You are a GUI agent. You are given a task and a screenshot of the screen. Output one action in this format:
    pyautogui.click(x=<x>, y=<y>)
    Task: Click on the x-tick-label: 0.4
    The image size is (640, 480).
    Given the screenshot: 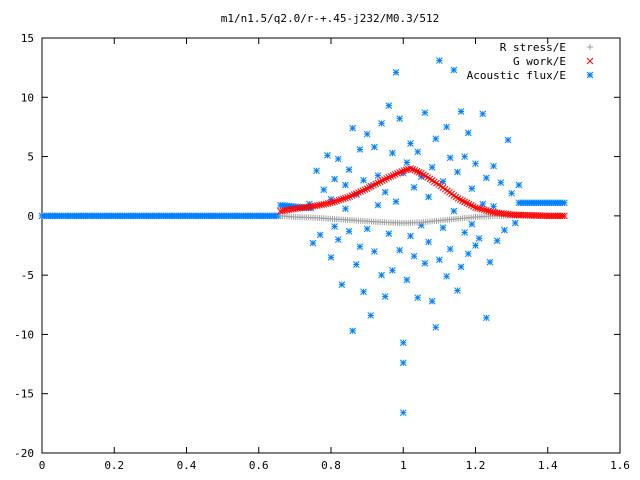 What is the action you would take?
    pyautogui.click(x=187, y=465)
    